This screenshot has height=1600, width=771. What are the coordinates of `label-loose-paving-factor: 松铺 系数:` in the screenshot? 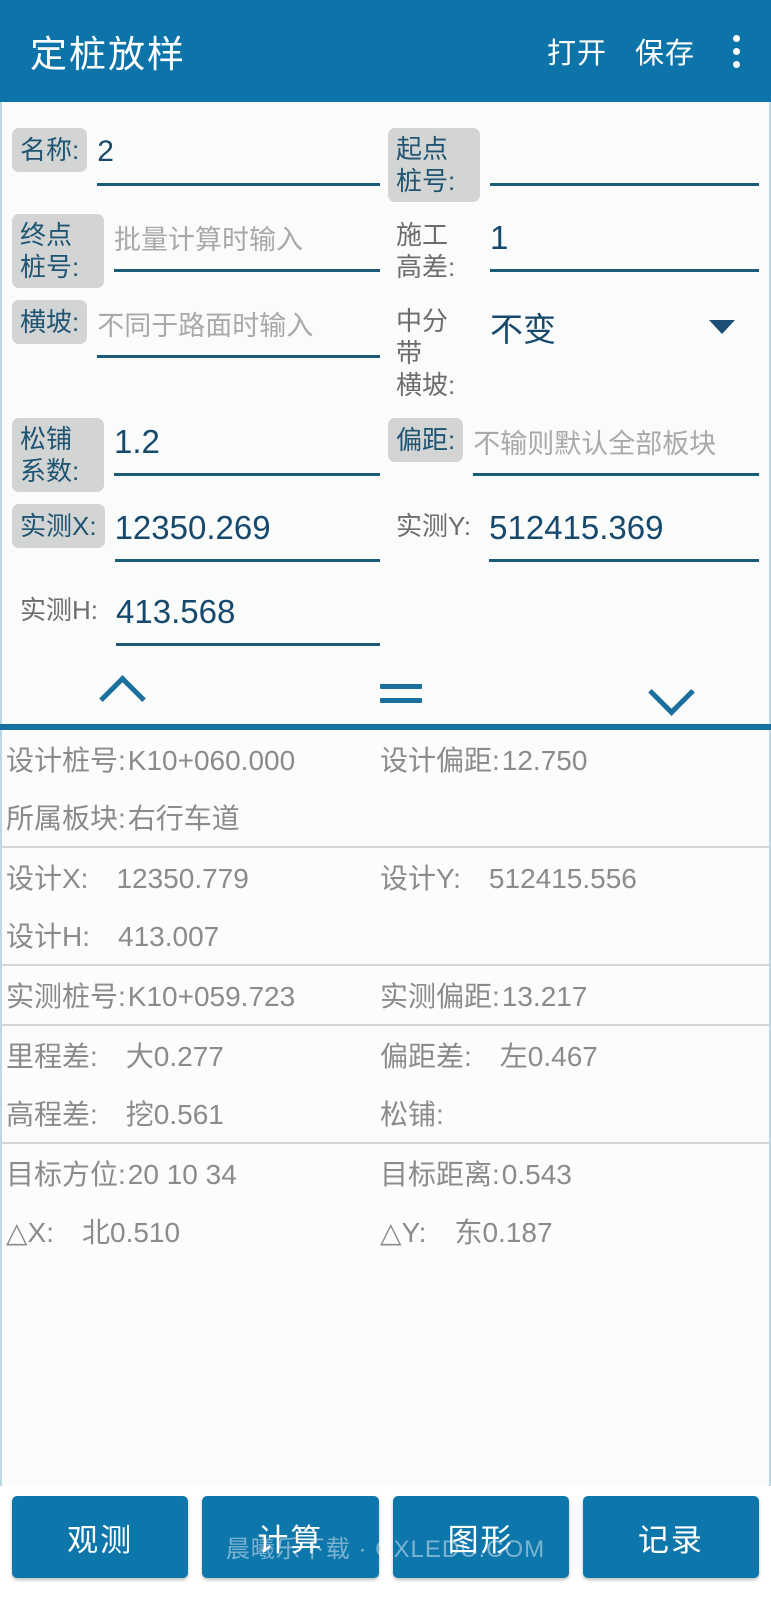 It's located at (58, 455).